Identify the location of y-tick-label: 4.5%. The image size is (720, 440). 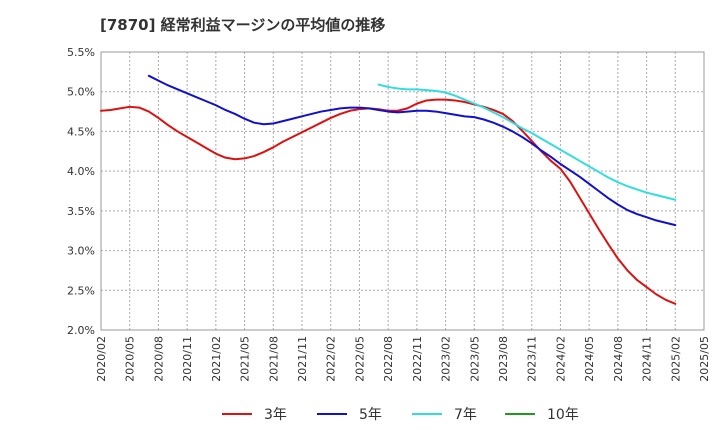
(81, 131).